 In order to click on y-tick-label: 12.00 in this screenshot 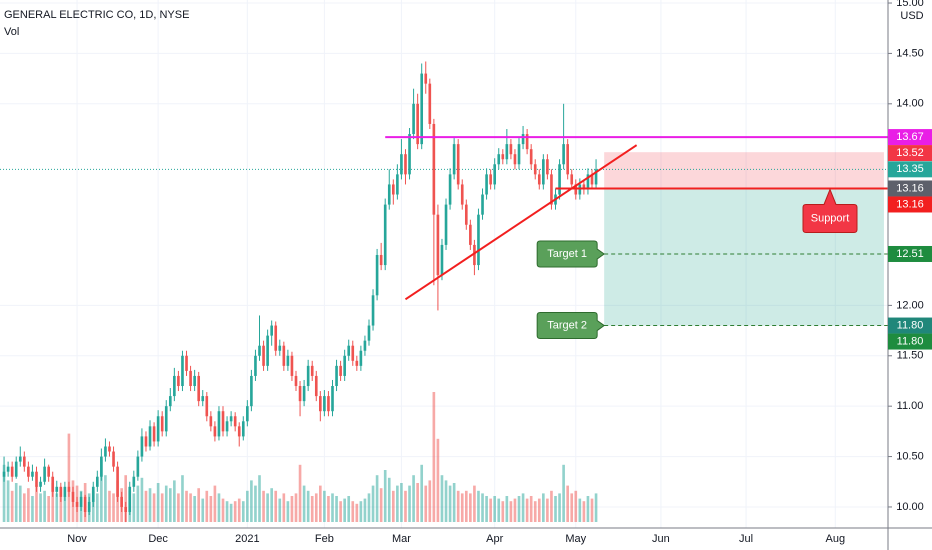, I will do `click(910, 305)`.